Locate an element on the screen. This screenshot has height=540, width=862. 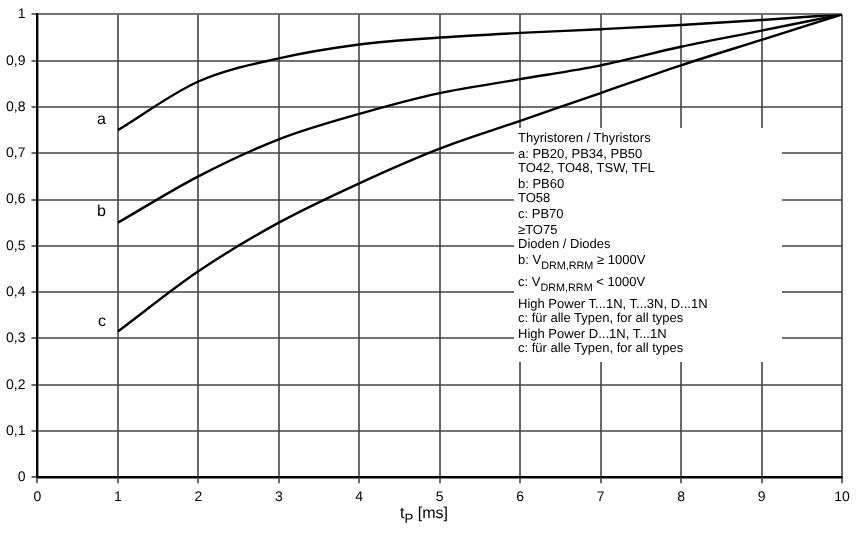
series-label: c is located at coordinates (100, 320).